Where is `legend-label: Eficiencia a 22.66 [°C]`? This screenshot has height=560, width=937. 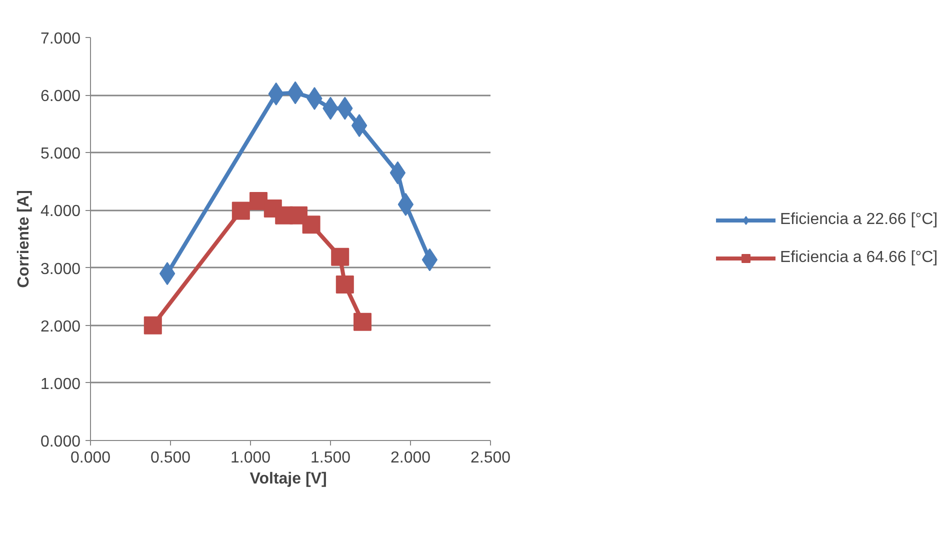 legend-label: Eficiencia a 22.66 [°C] is located at coordinates (858, 219).